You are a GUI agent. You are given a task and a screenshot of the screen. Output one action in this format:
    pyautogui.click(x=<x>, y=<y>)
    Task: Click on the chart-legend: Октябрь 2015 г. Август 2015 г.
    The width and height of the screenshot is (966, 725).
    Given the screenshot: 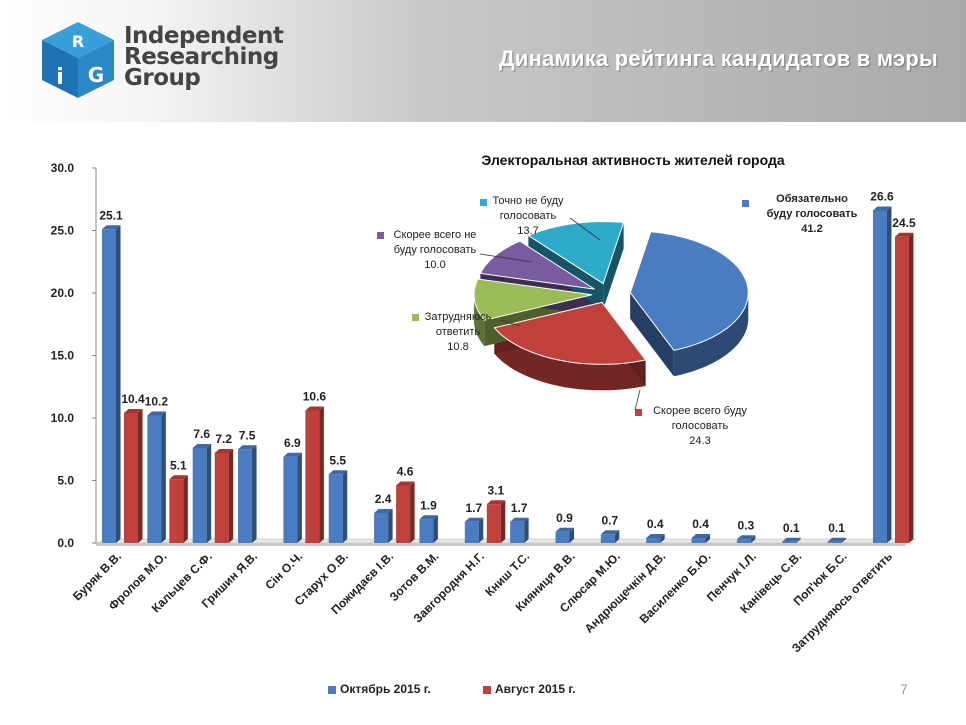 What is the action you would take?
    pyautogui.click(x=483, y=691)
    